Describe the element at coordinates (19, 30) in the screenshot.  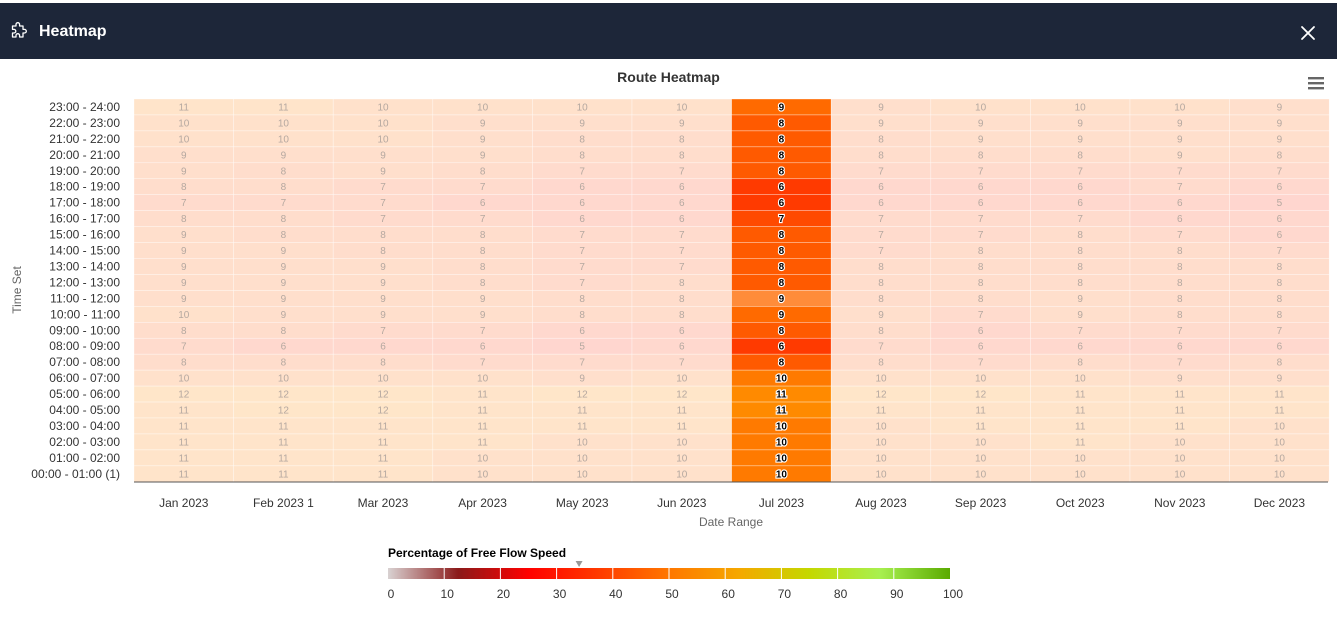
I see `puzzle-icon` at that location.